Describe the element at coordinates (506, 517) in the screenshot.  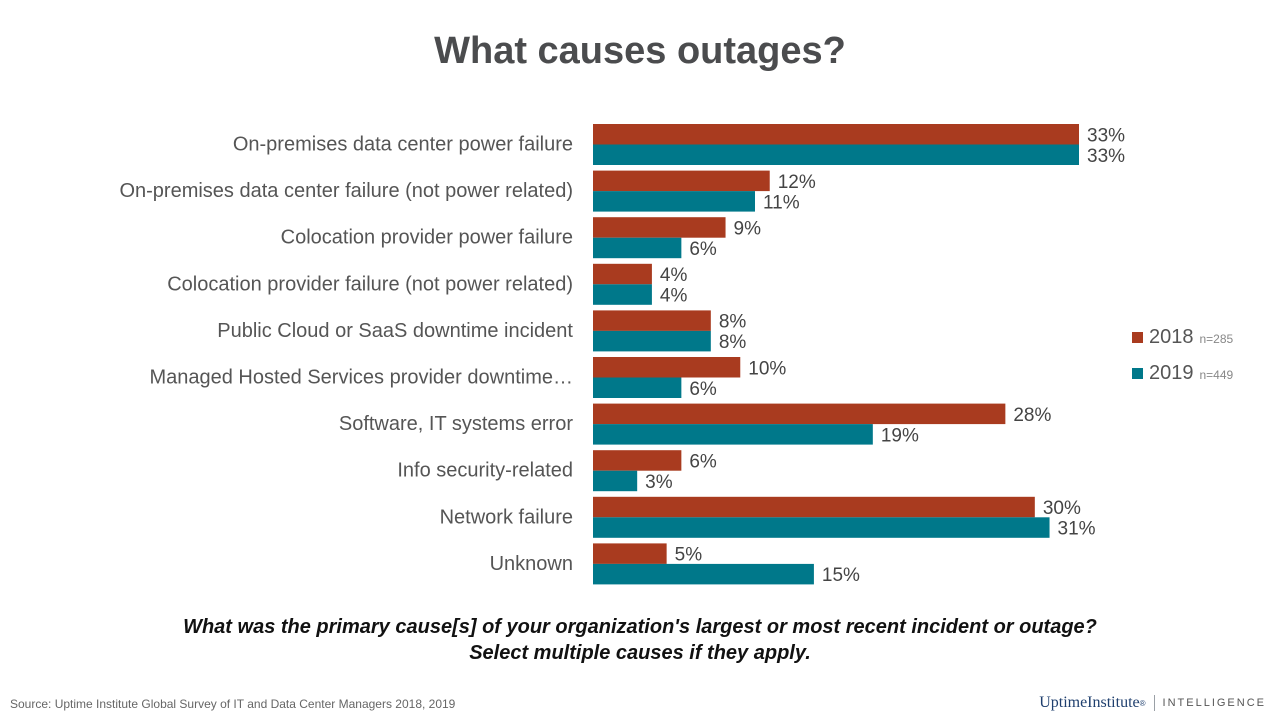
I see `category-label-network-failure: Network failure` at that location.